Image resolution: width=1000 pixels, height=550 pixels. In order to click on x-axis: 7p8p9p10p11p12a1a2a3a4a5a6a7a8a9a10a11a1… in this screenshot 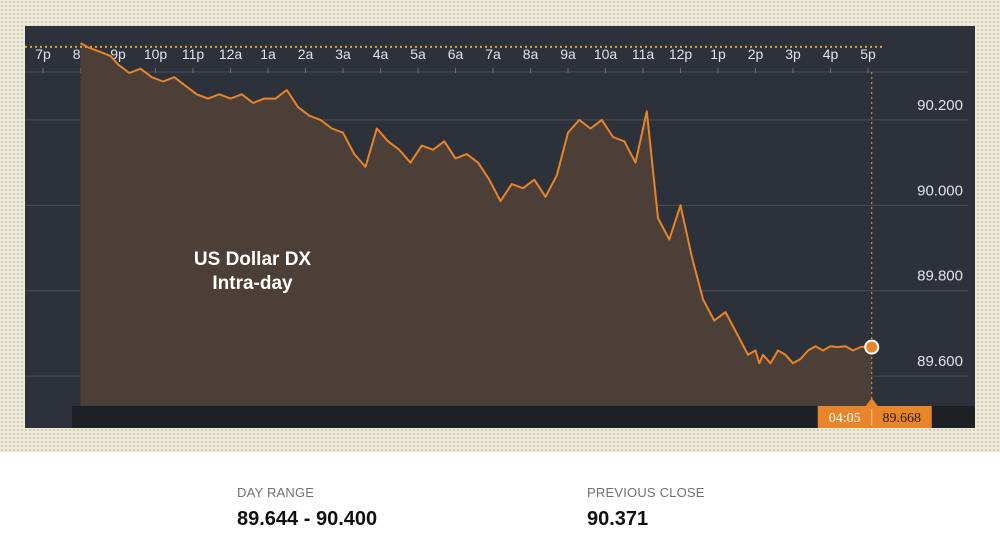, I will do `click(455, 59)`.